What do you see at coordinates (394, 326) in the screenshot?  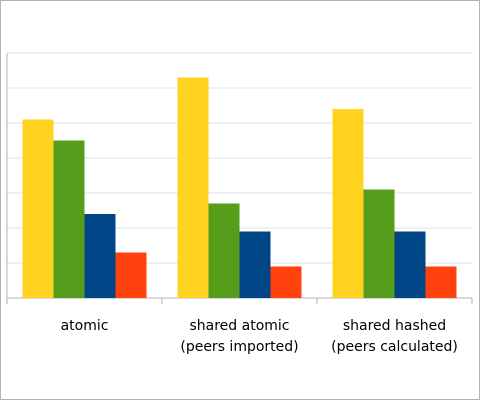 I see `x-tick-label: shared hashed` at bounding box center [394, 326].